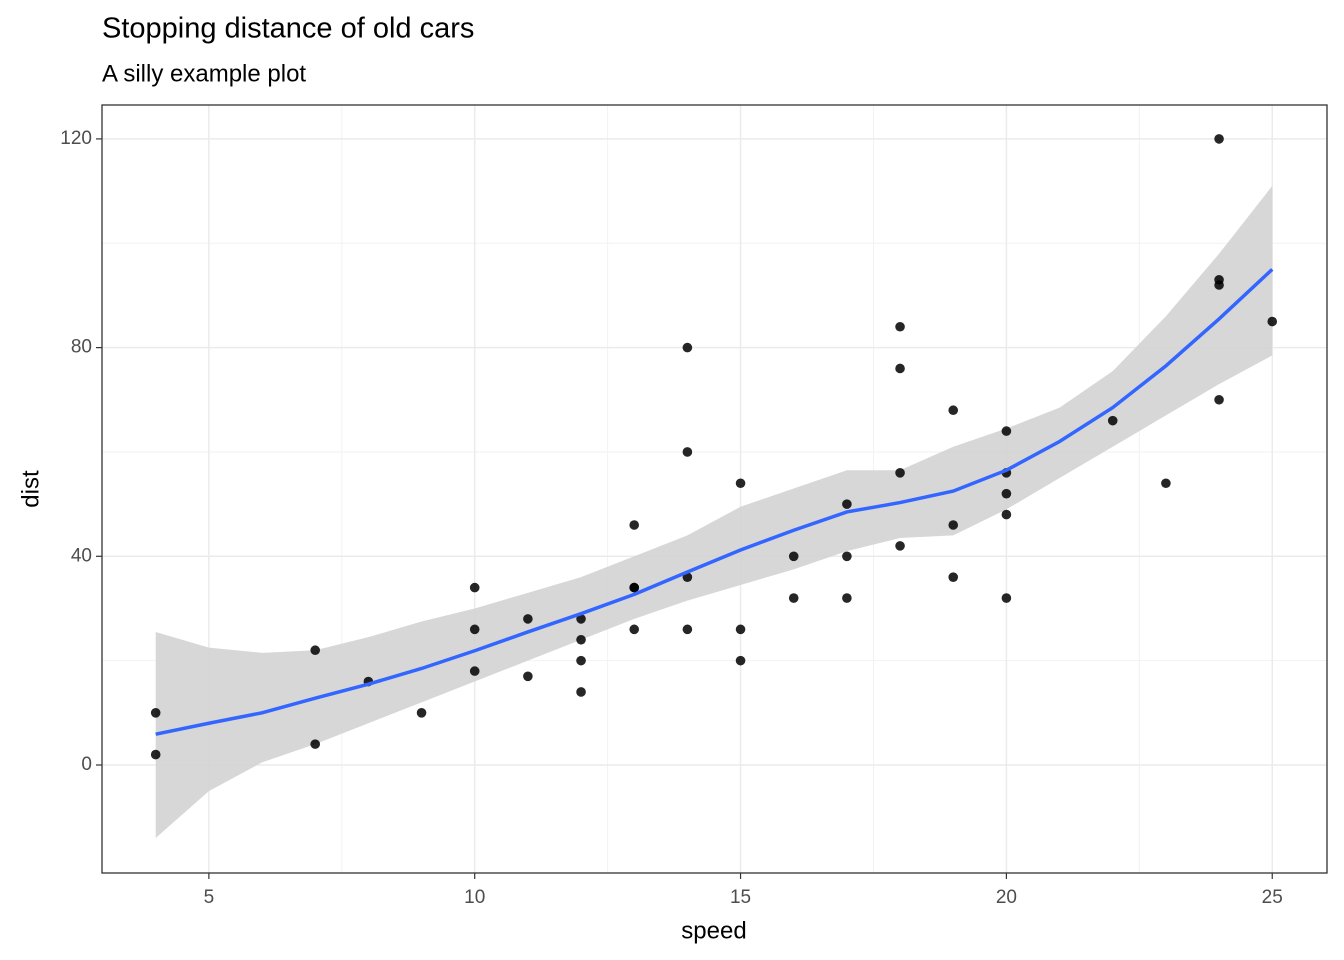  What do you see at coordinates (204, 73) in the screenshot?
I see `chart-subtitle: A silly example plot` at bounding box center [204, 73].